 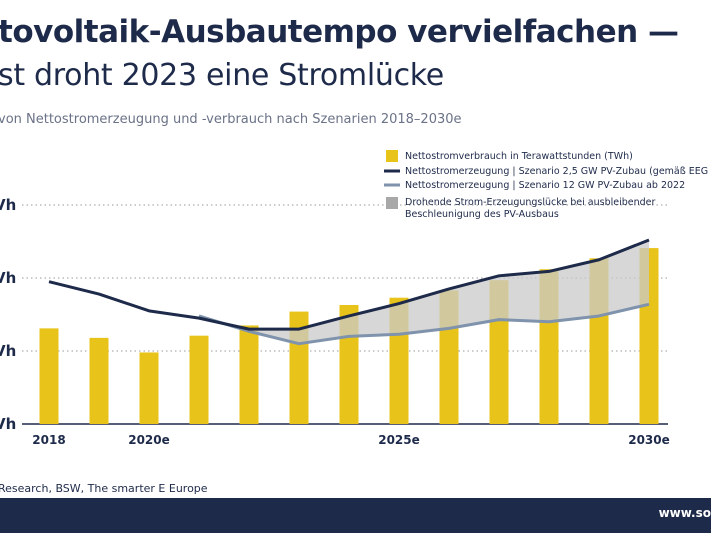 What do you see at coordinates (392, 203) in the screenshot?
I see `legend-swatch-gap` at bounding box center [392, 203].